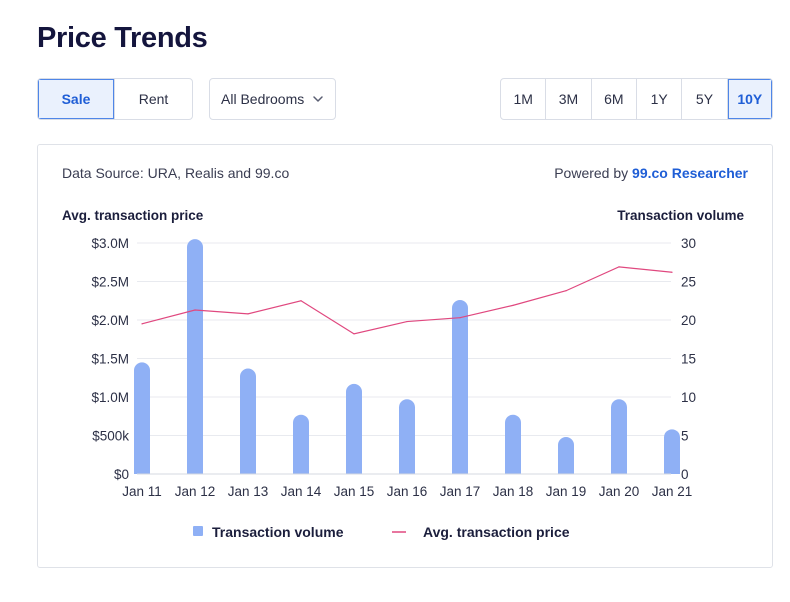 The image size is (790, 602). What do you see at coordinates (121, 474) in the screenshot?
I see `left-tick-label: $0` at bounding box center [121, 474].